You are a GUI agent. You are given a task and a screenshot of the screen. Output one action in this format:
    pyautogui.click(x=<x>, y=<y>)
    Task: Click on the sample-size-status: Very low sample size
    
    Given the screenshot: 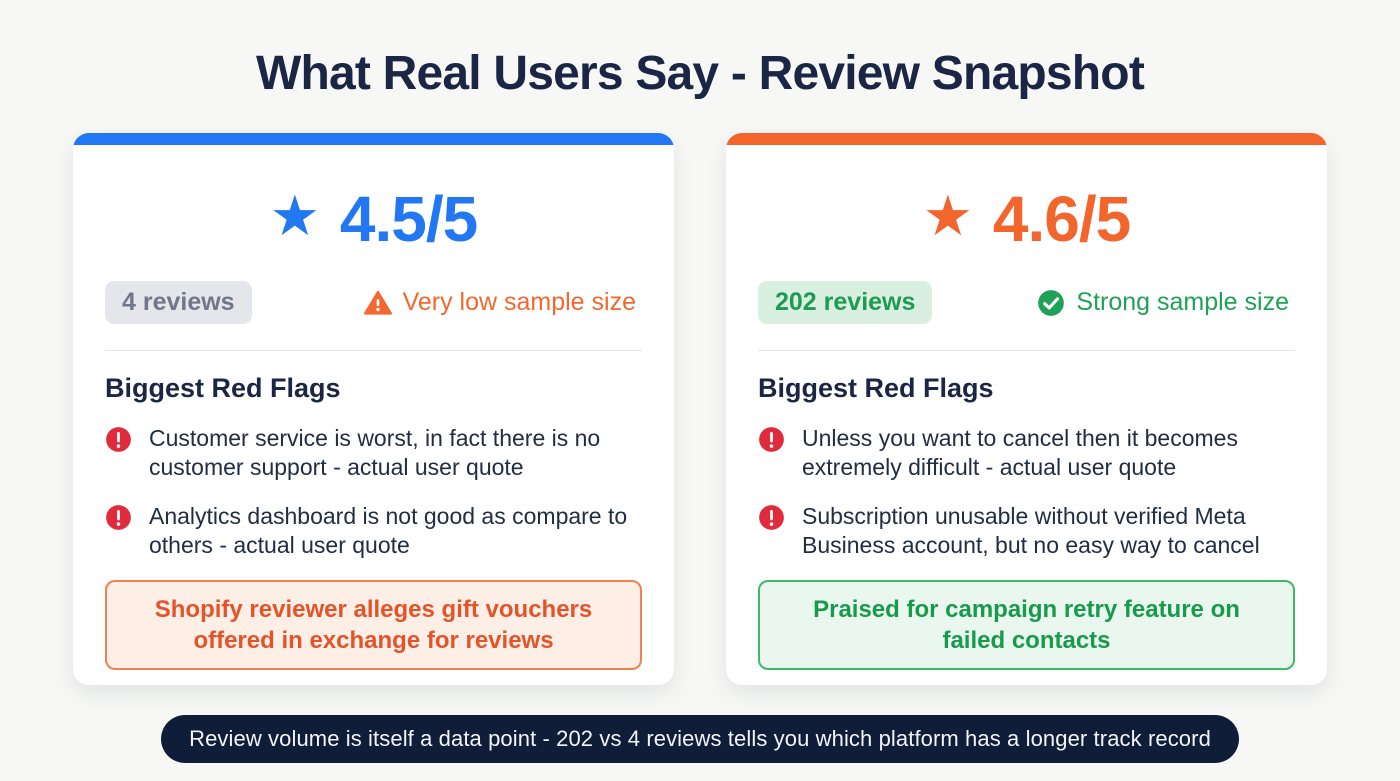 What is the action you would take?
    pyautogui.click(x=502, y=302)
    